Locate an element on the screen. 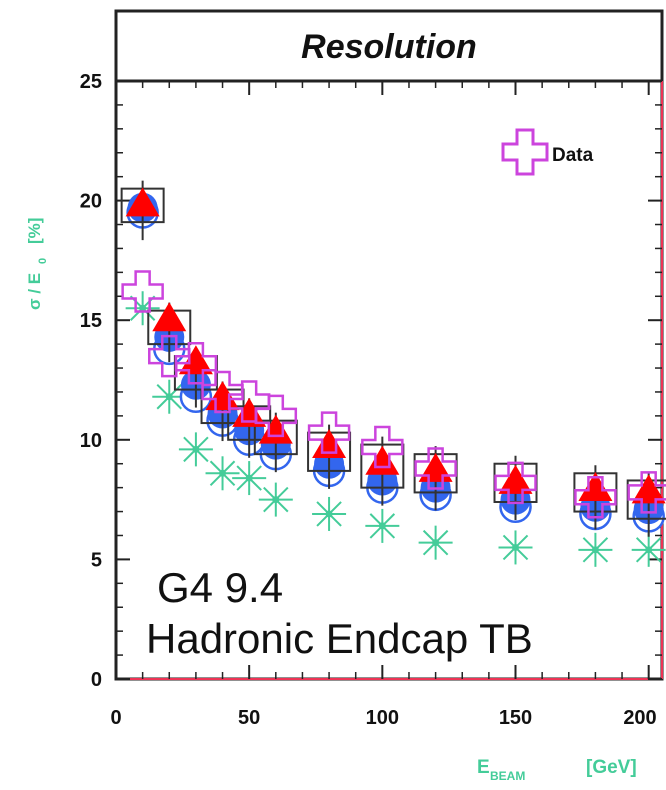  y-axis-label-sub: 0 is located at coordinates (43, 261).